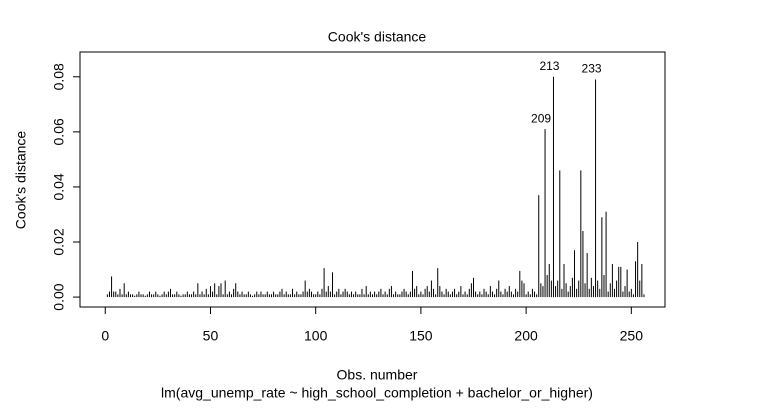  Describe the element at coordinates (59, 76) in the screenshot. I see `y-tick-label: 0.08` at that location.